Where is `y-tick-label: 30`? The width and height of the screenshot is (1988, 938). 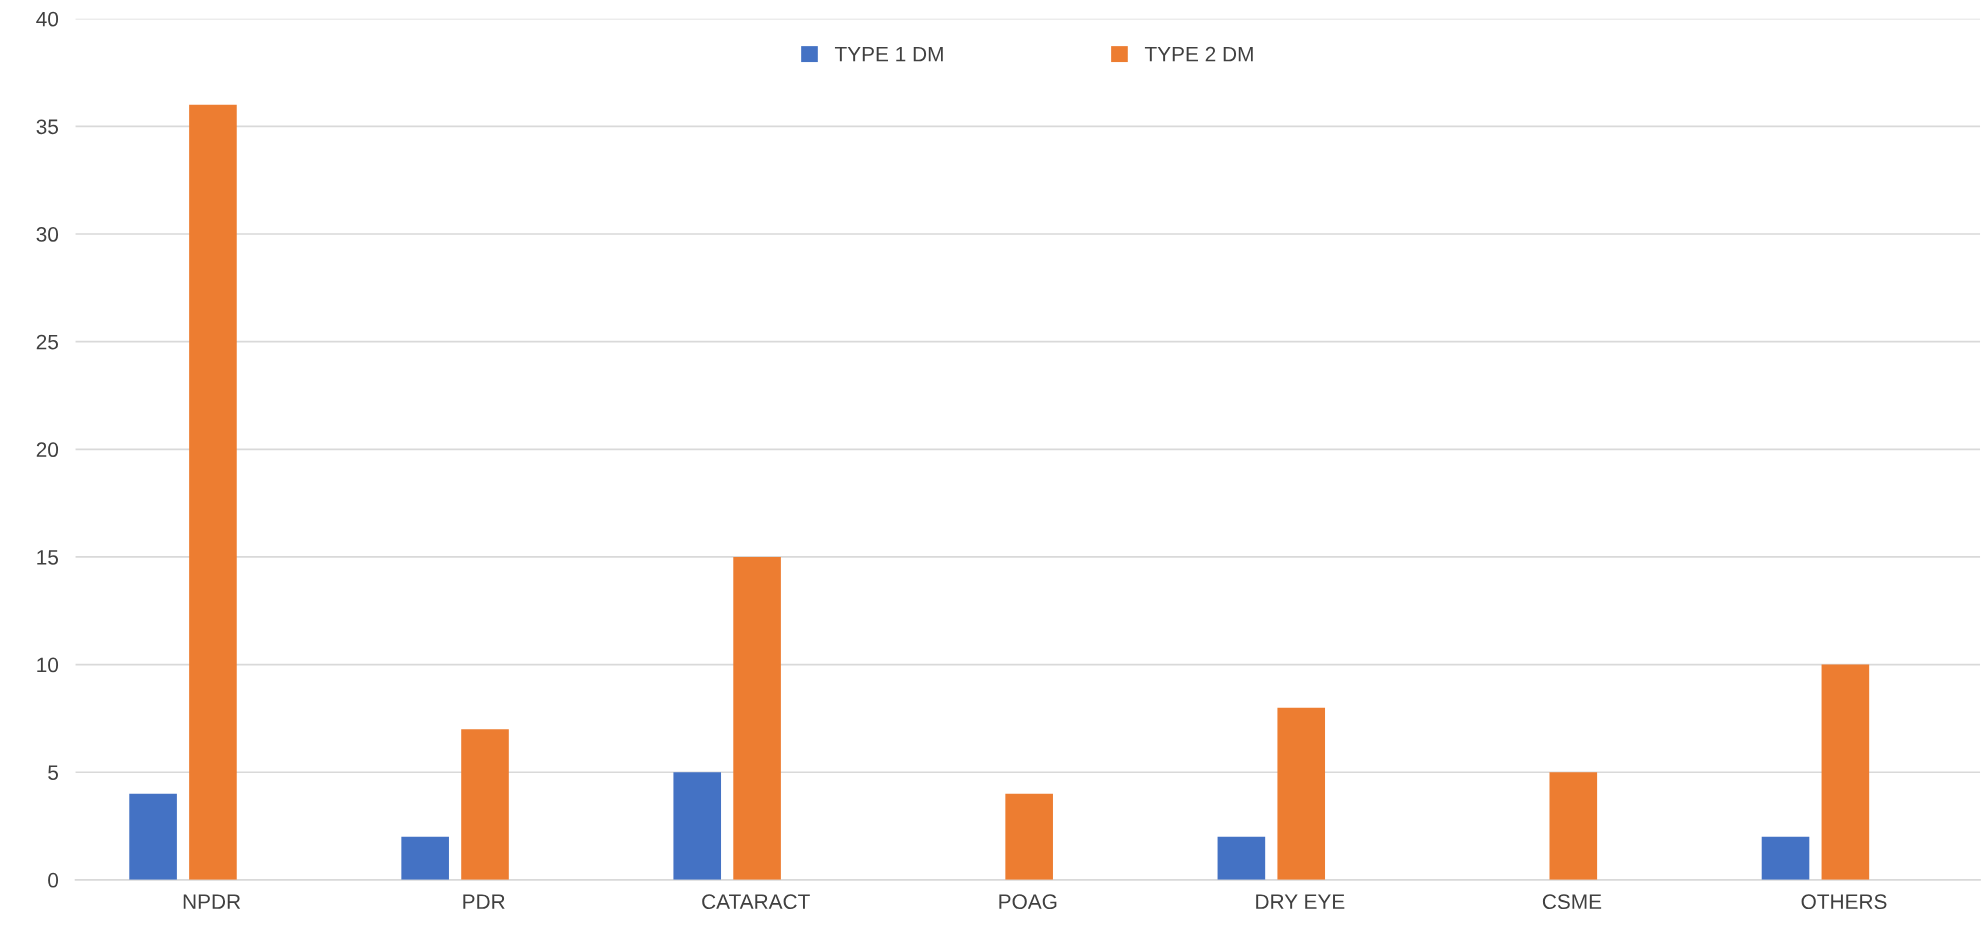
y-tick-label: 30 is located at coordinates (47, 234).